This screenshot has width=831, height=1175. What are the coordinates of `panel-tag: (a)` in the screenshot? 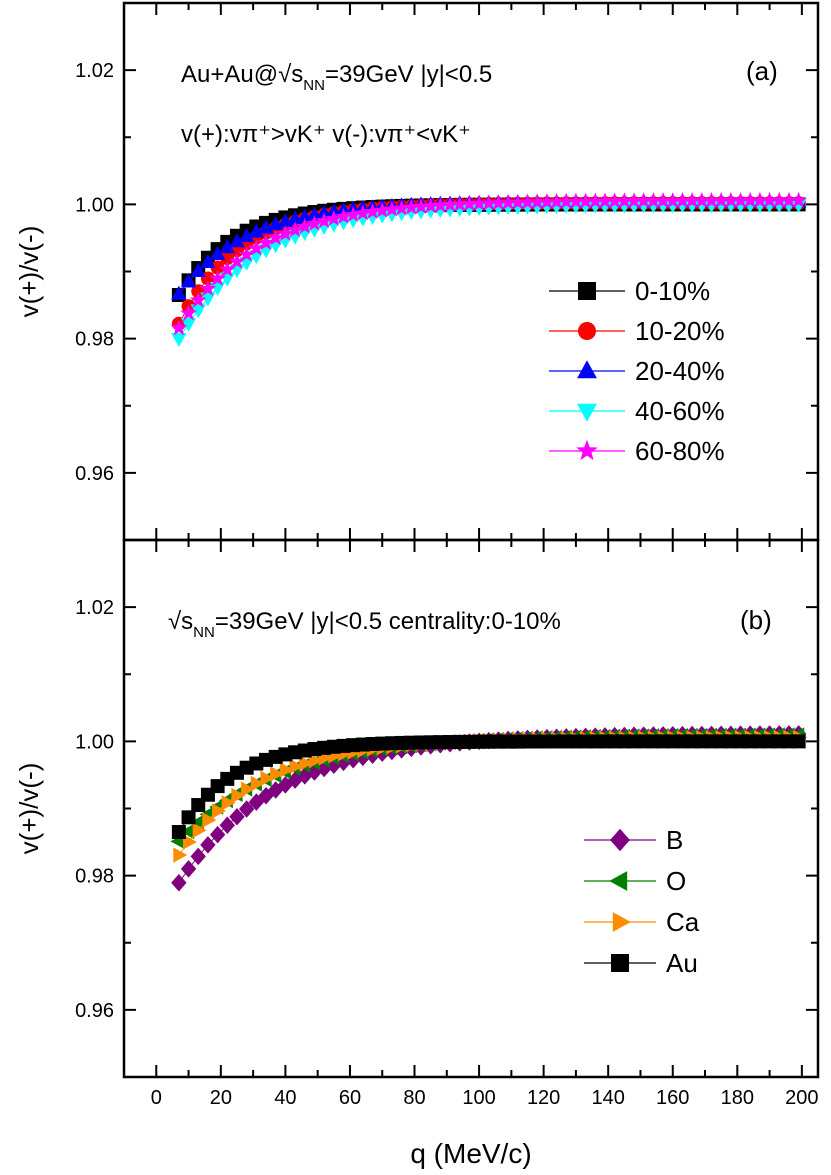 It's located at (762, 71).